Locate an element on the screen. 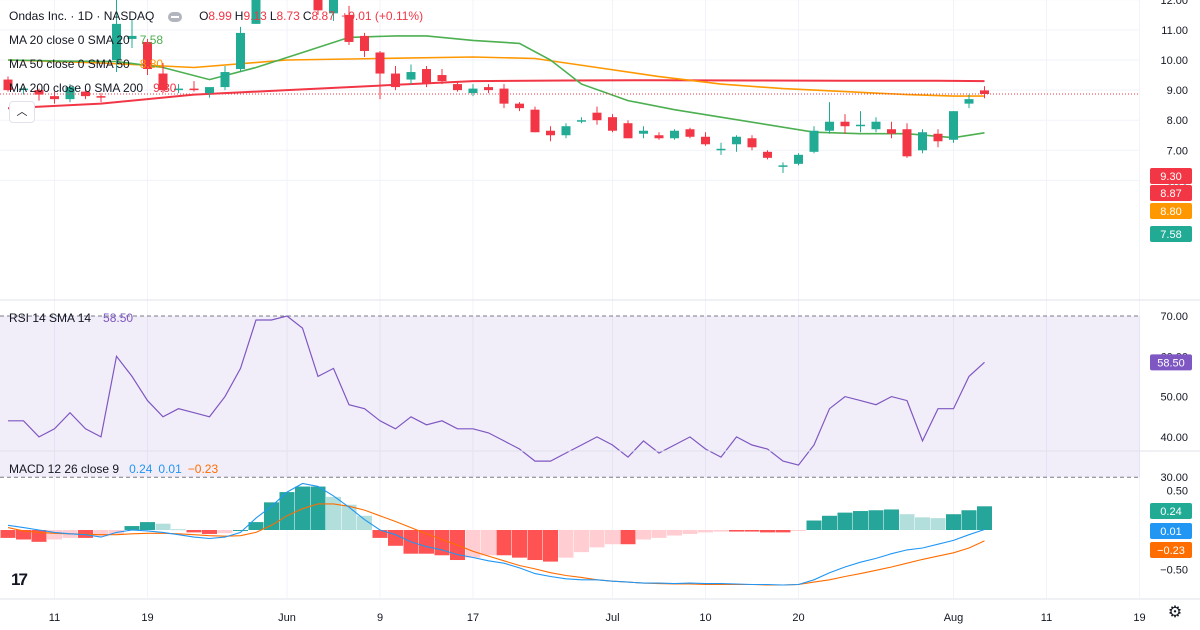  price-badge: 8.80 is located at coordinates (1170, 212).